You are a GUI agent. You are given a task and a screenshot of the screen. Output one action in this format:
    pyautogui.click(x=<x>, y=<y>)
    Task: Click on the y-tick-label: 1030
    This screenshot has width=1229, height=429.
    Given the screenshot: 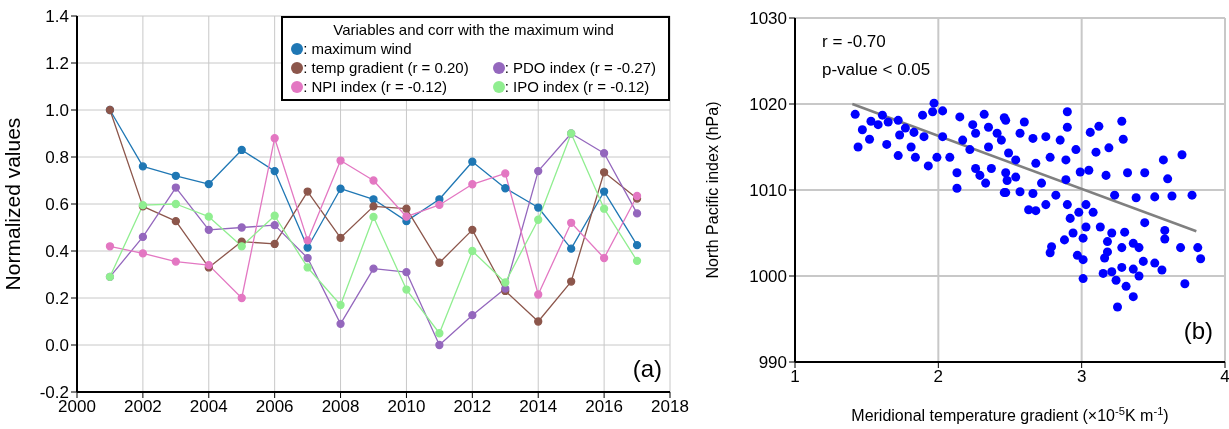 What is the action you would take?
    pyautogui.click(x=768, y=19)
    